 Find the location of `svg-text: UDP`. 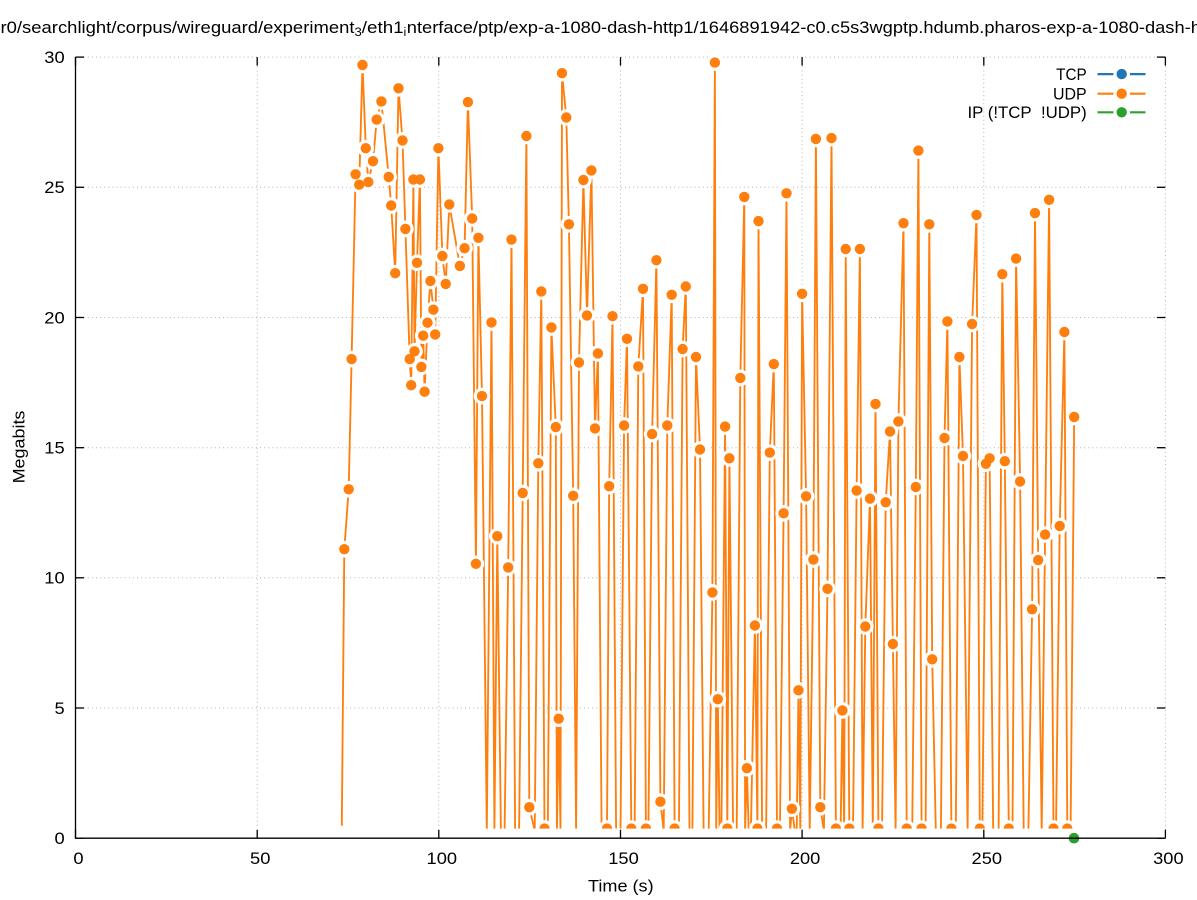

svg-text: UDP is located at coordinates (1070, 94).